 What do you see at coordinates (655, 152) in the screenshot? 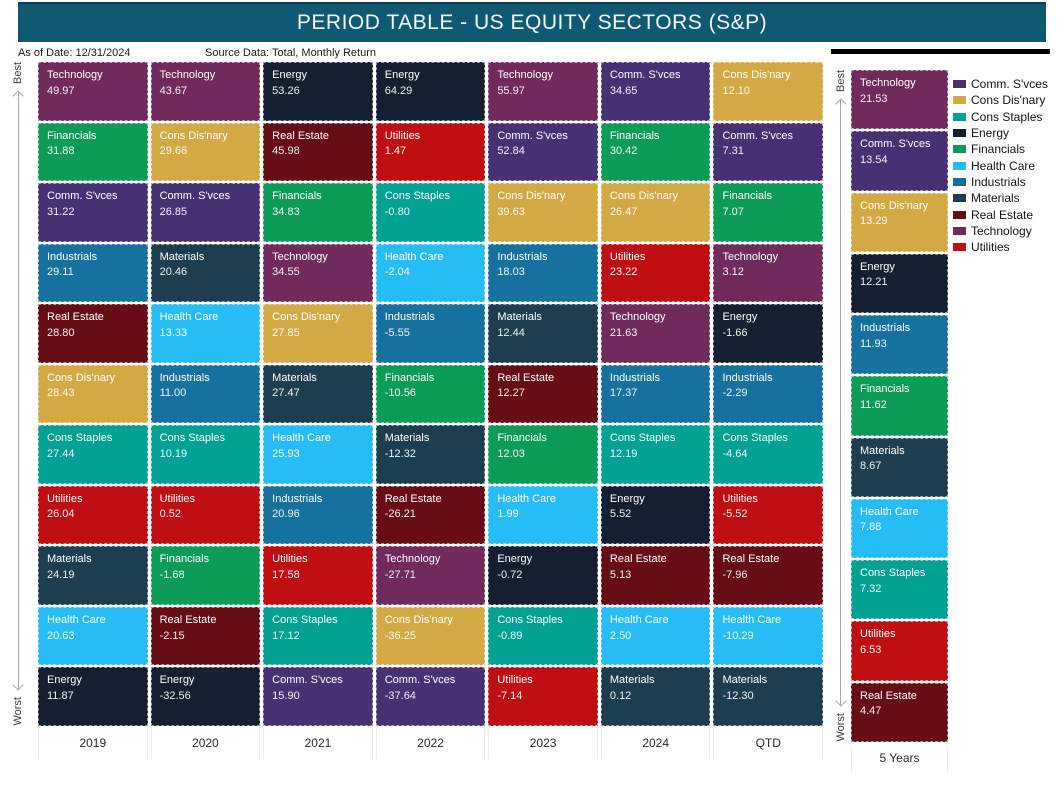
I see `sector-cell: Financials 30.42` at bounding box center [655, 152].